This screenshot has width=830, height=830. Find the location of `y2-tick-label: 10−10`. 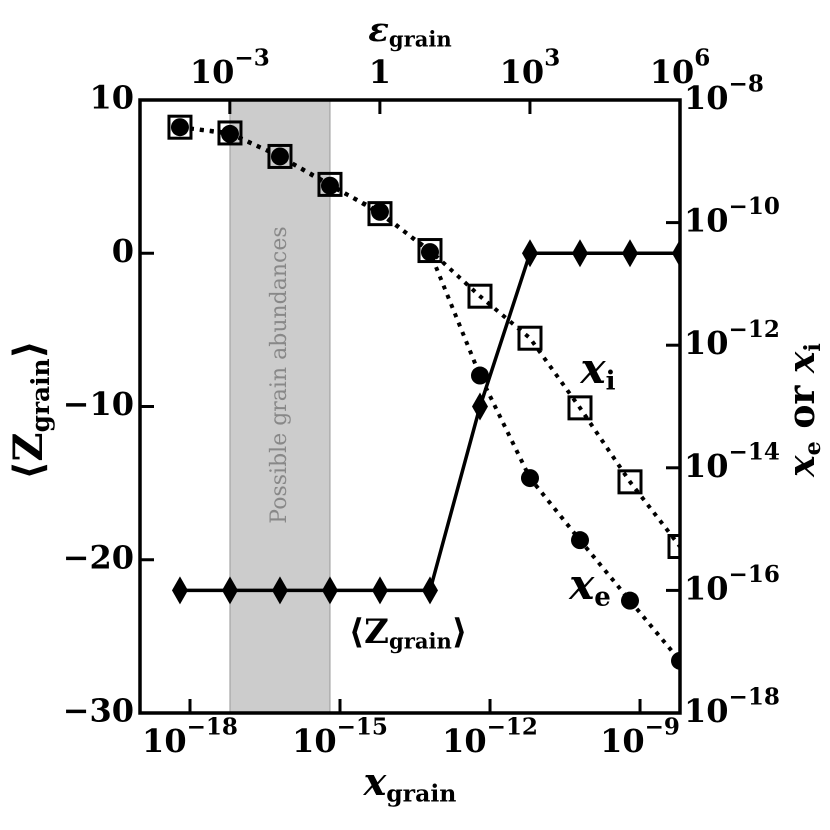

y2-tick-label: 10−10 is located at coordinates (732, 216).